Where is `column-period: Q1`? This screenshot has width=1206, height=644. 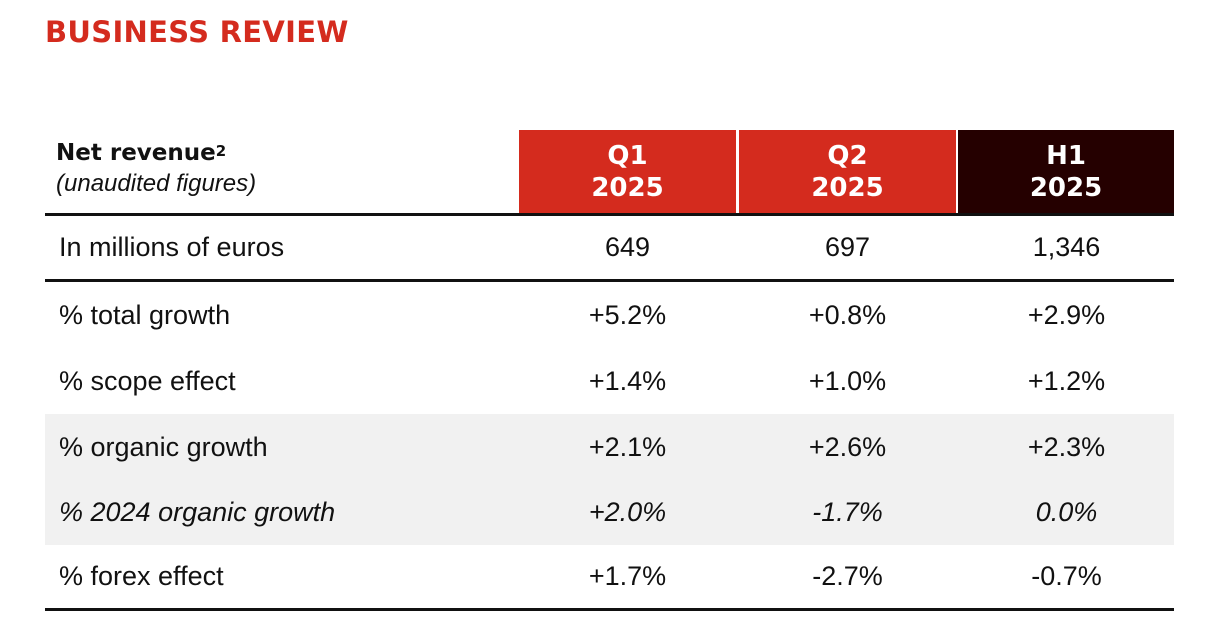
column-period: Q1 is located at coordinates (627, 155).